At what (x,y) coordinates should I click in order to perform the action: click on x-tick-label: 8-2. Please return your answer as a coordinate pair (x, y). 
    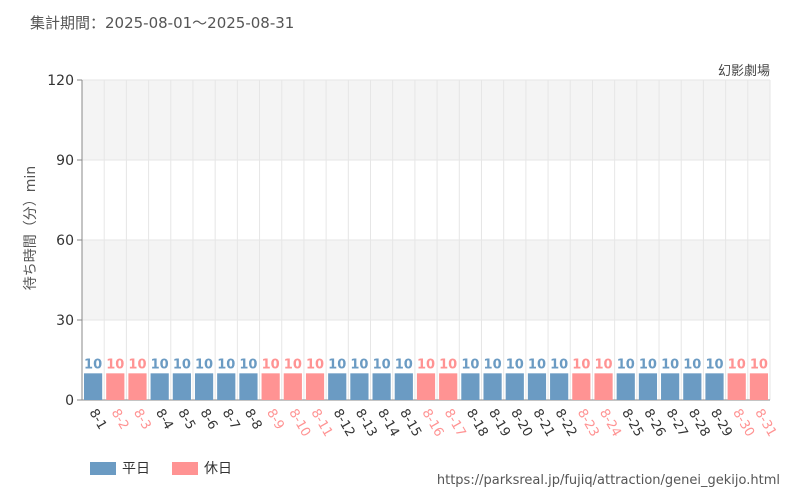
    Looking at the image, I should click on (120, 420).